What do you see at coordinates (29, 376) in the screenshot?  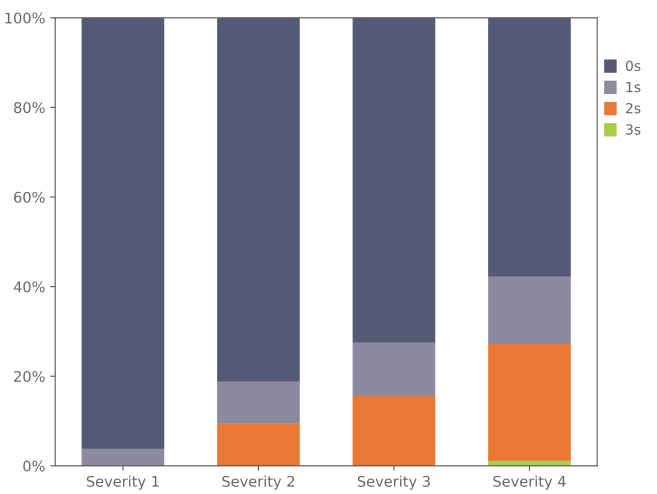 I see `y-tick-label: 20%` at bounding box center [29, 376].